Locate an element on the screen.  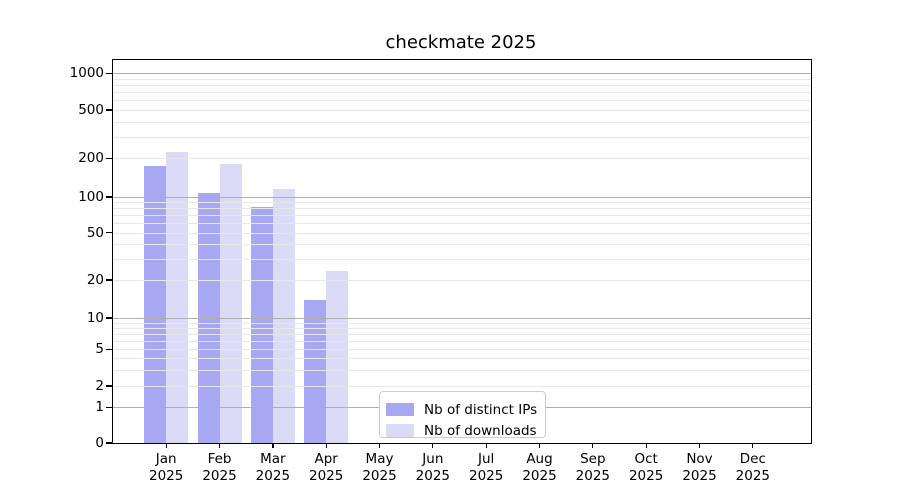
x-tick-label-dec: Dec 2025 is located at coordinates (752, 467).